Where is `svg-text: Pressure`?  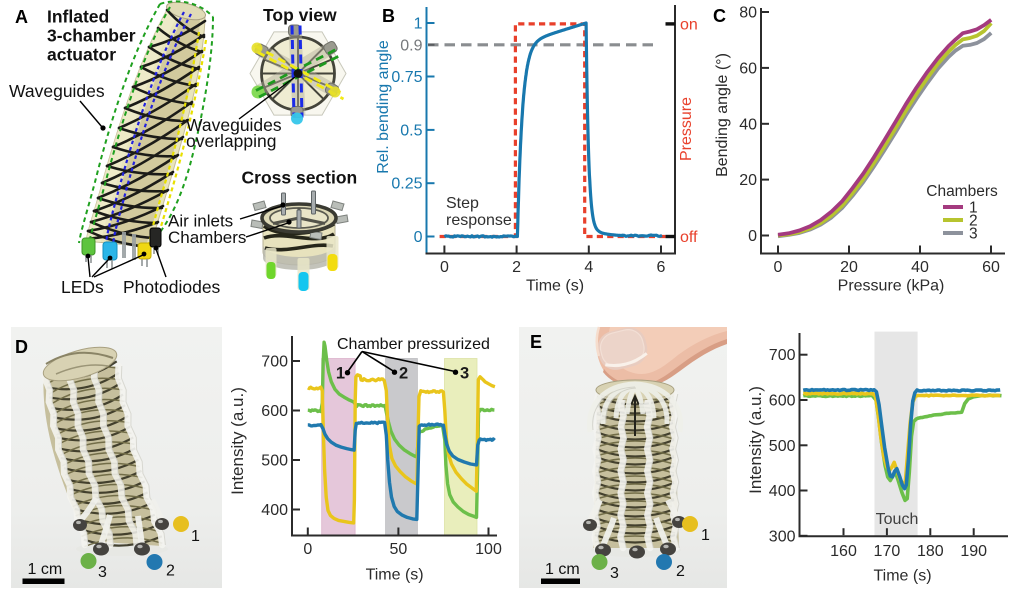 svg-text: Pressure is located at coordinates (686, 129).